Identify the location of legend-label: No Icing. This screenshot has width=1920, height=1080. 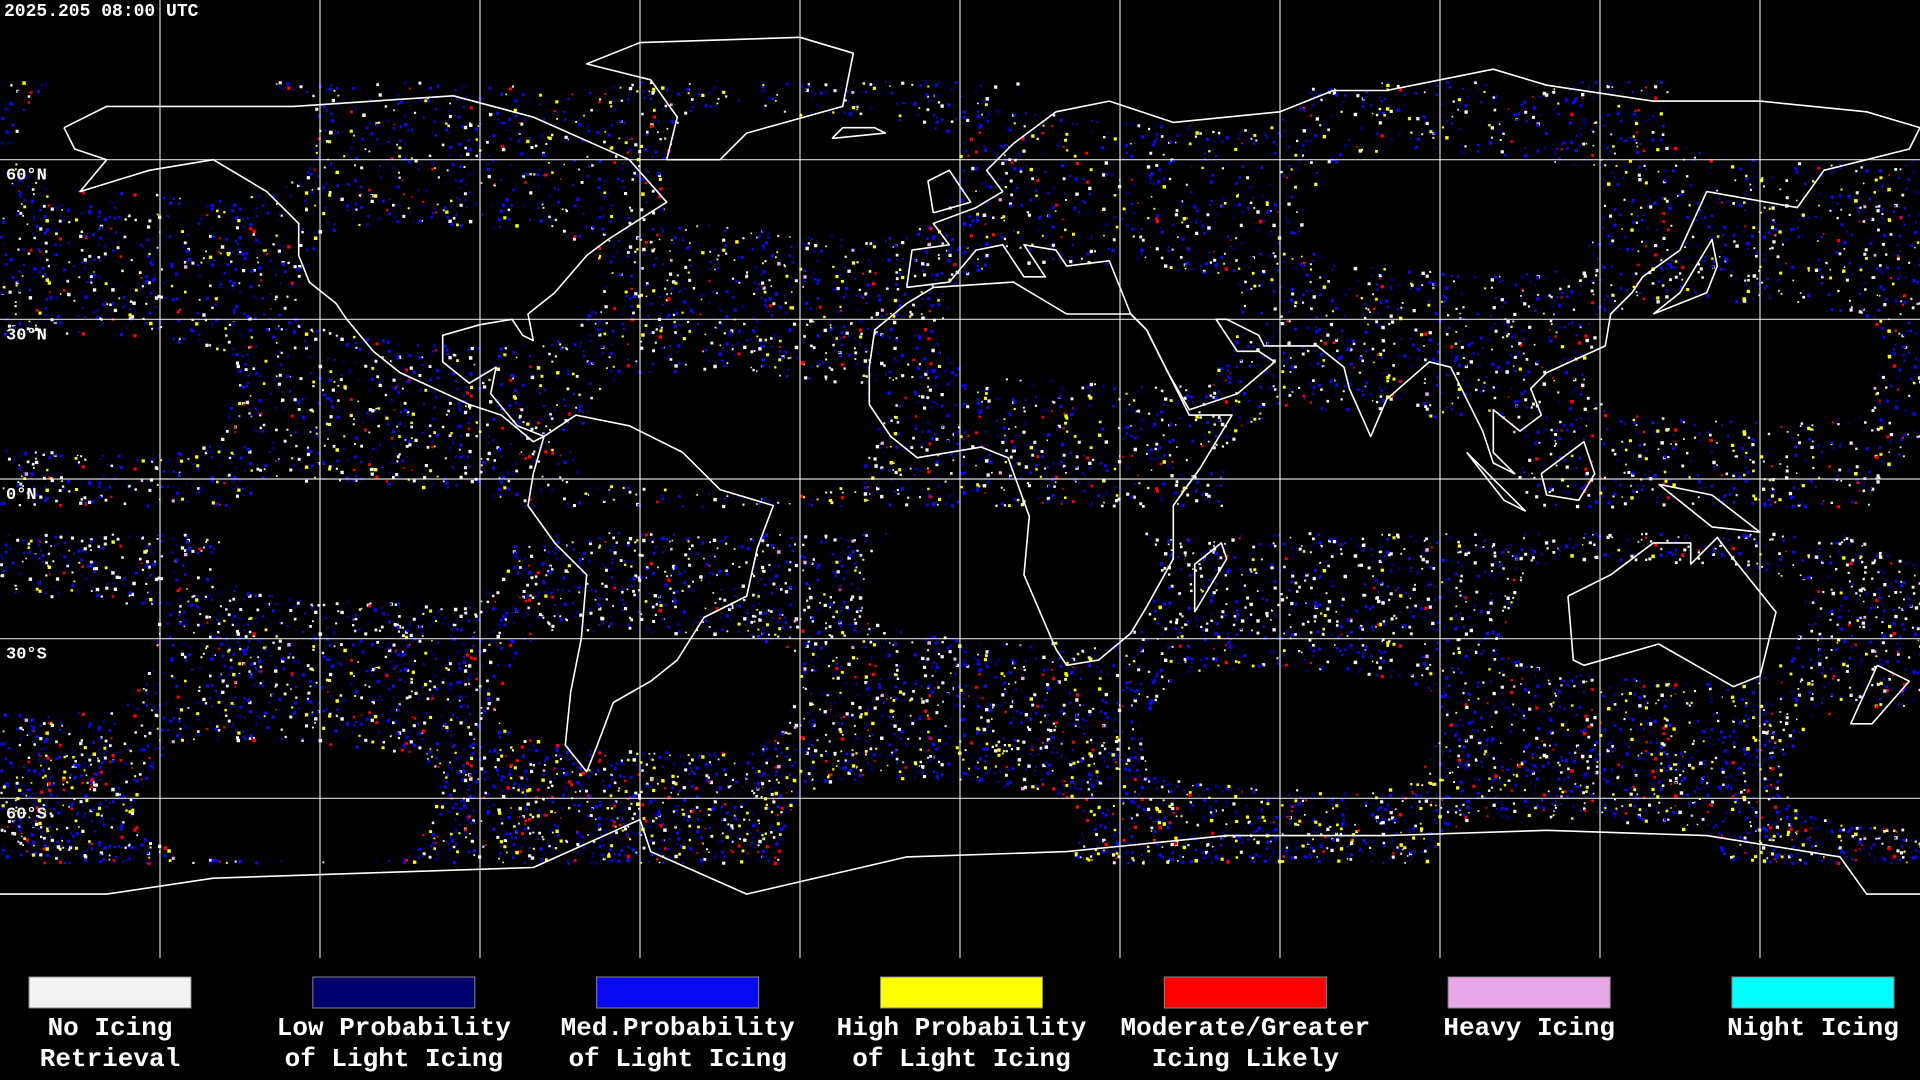
(110, 1028).